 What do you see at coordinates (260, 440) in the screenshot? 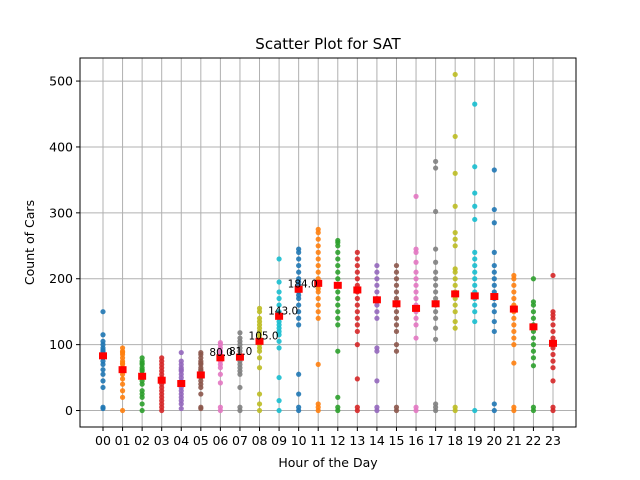
I see `x-tick-label: 08` at bounding box center [260, 440].